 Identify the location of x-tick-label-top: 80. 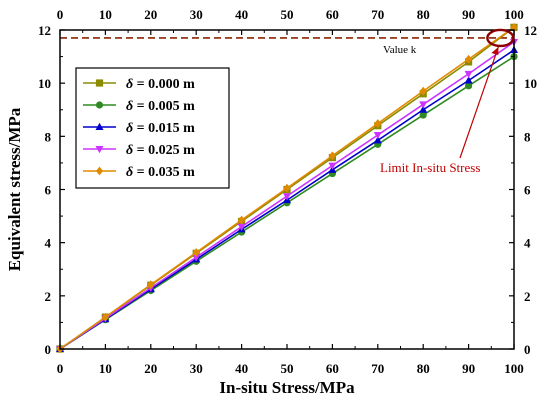
(423, 14).